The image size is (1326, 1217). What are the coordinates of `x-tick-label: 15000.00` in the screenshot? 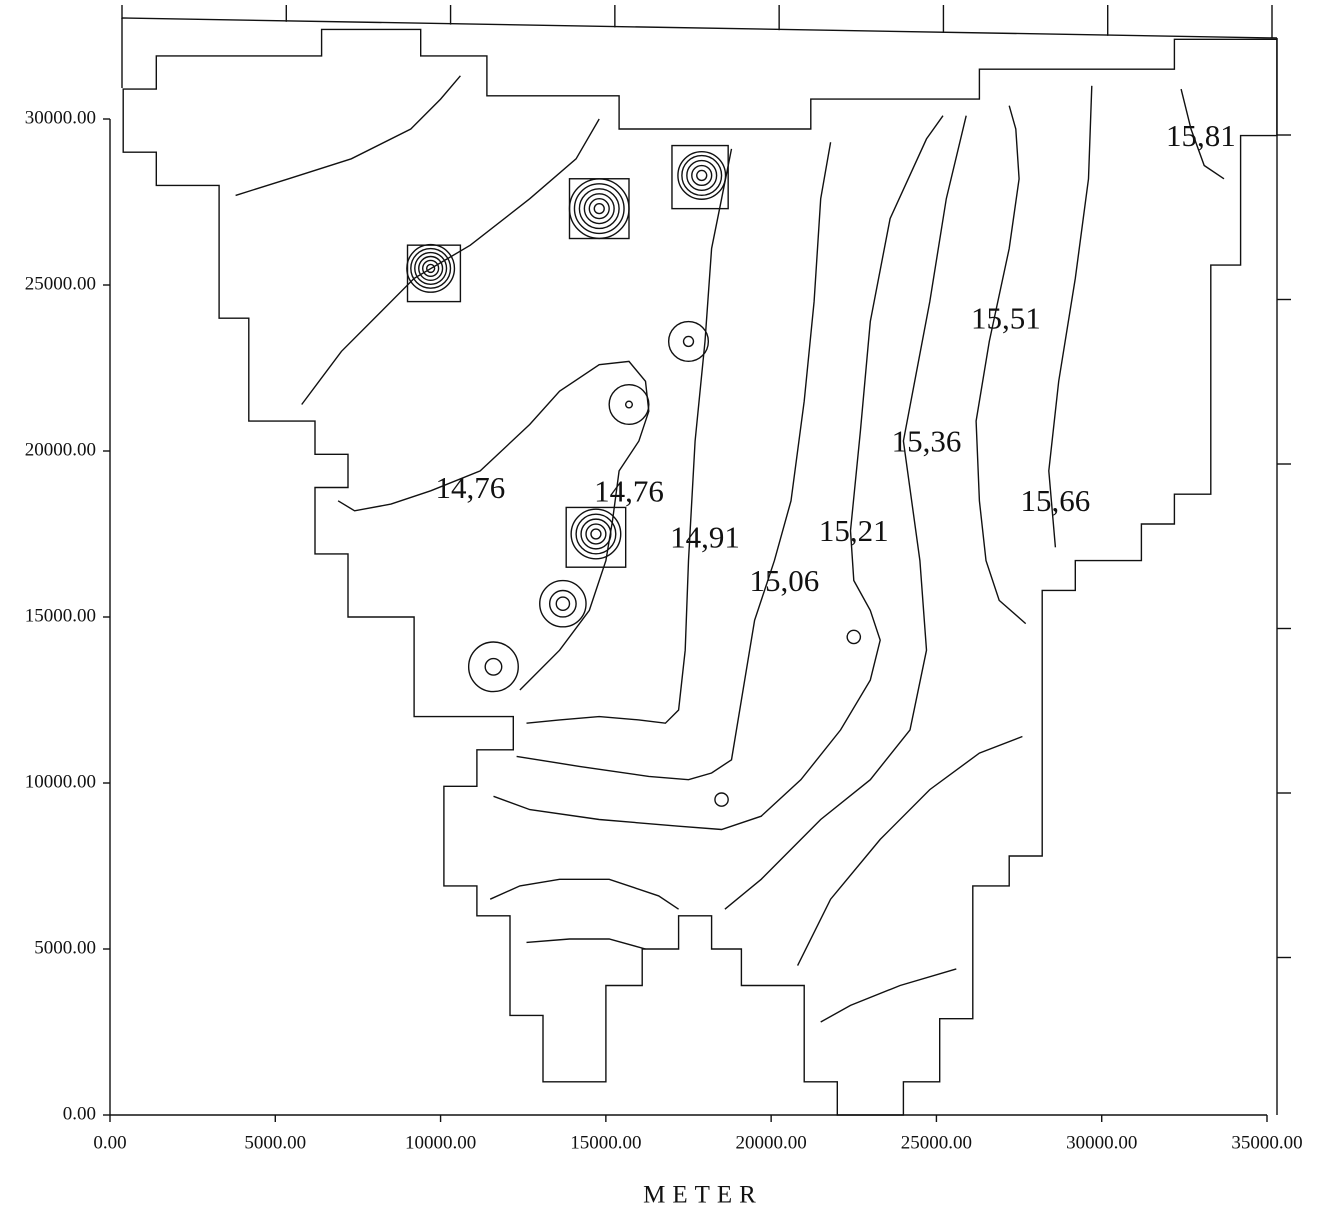 It's located at (605, 1142).